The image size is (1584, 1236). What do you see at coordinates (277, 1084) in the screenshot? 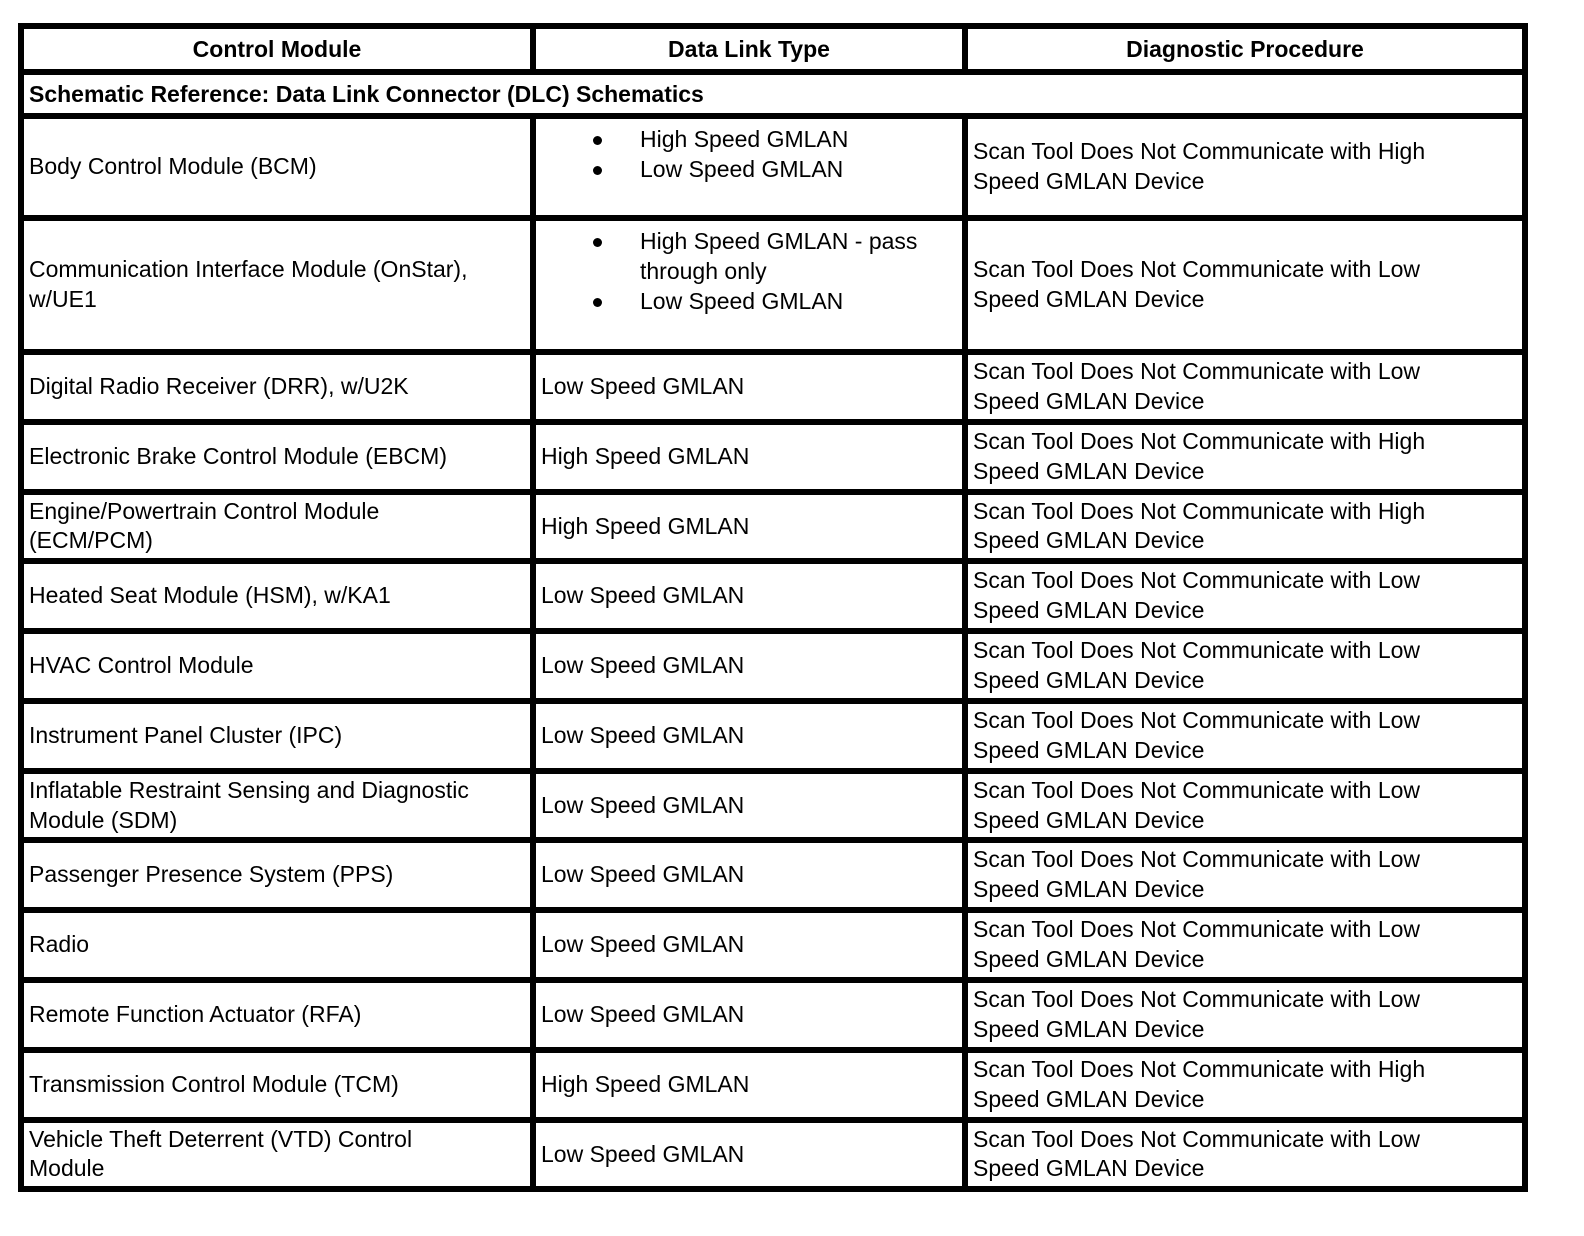
I see `control-module-cell: Transmission Control Module (TCM)` at bounding box center [277, 1084].